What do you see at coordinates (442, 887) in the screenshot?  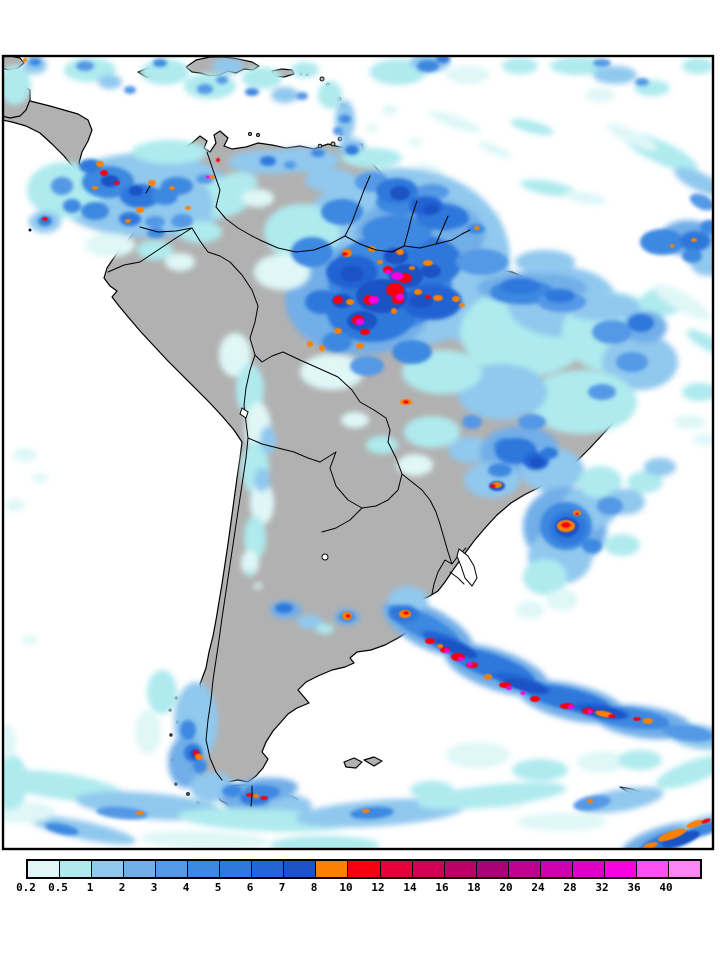 I see `colorbar-tick-label: 16` at bounding box center [442, 887].